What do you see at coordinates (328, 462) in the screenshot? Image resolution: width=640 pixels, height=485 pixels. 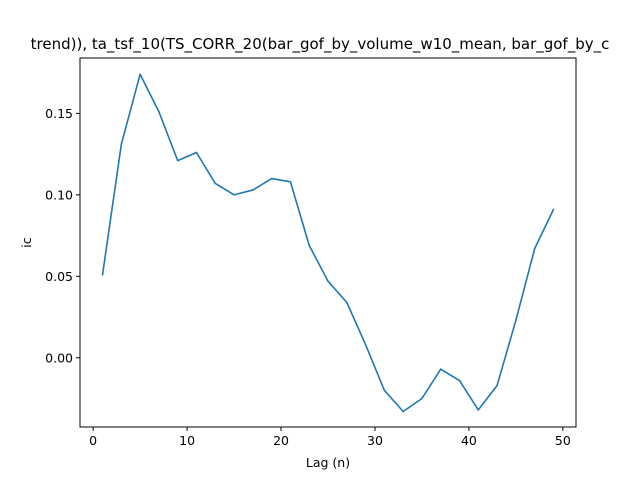 I see `x-axis-label: Lag (n)` at bounding box center [328, 462].